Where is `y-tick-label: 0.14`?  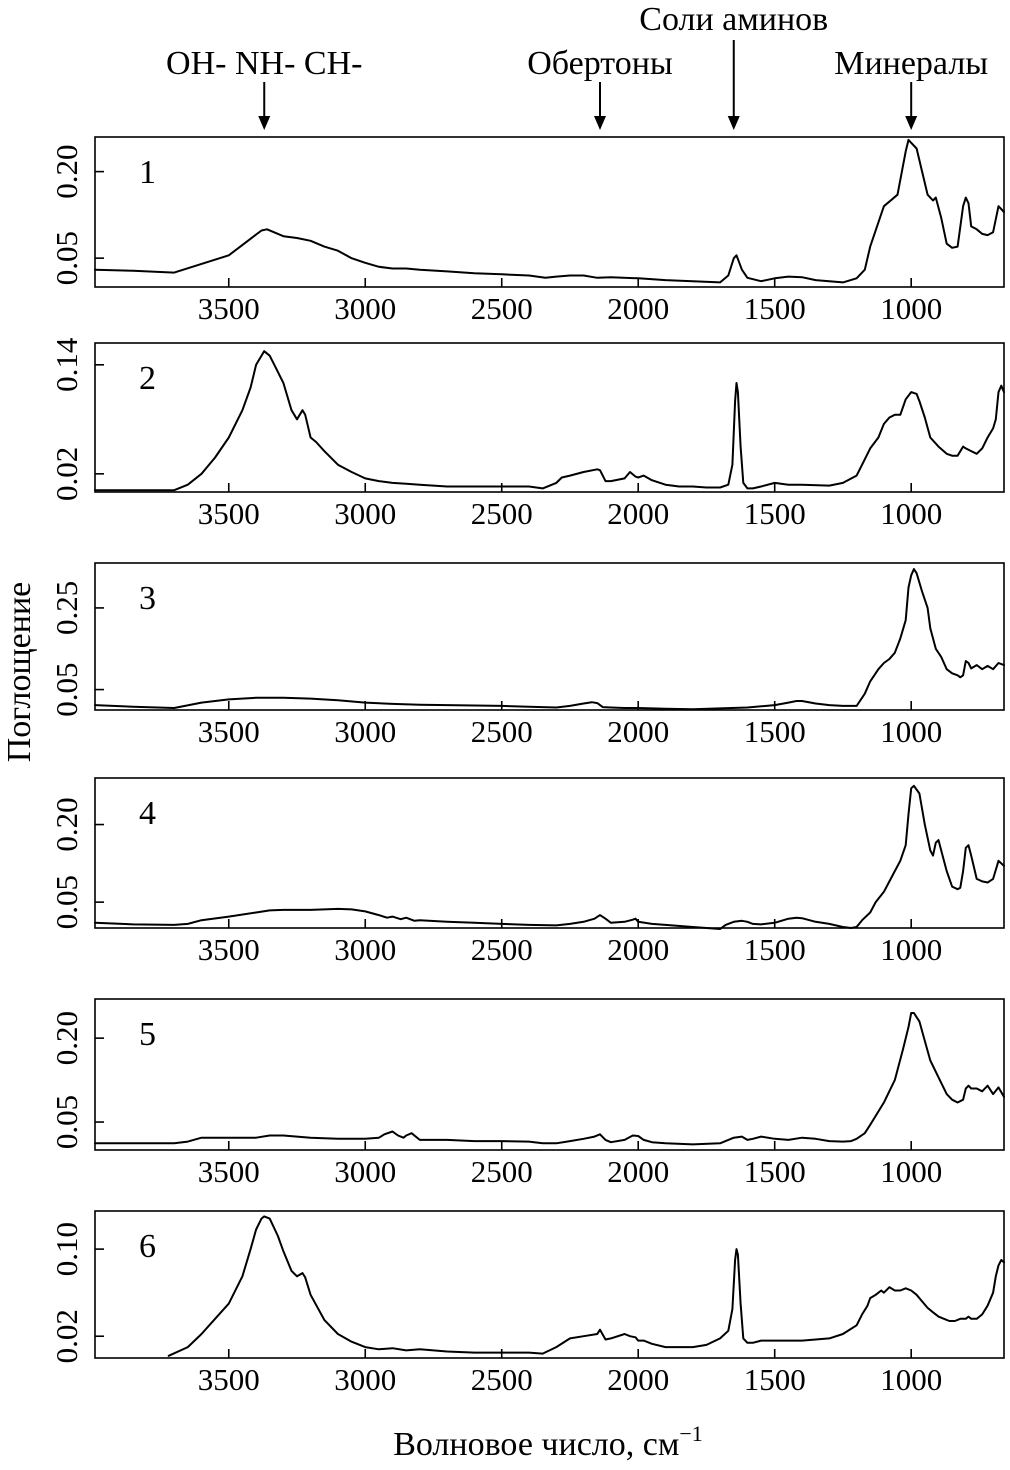
y-tick-label: 0.14 is located at coordinates (66, 364).